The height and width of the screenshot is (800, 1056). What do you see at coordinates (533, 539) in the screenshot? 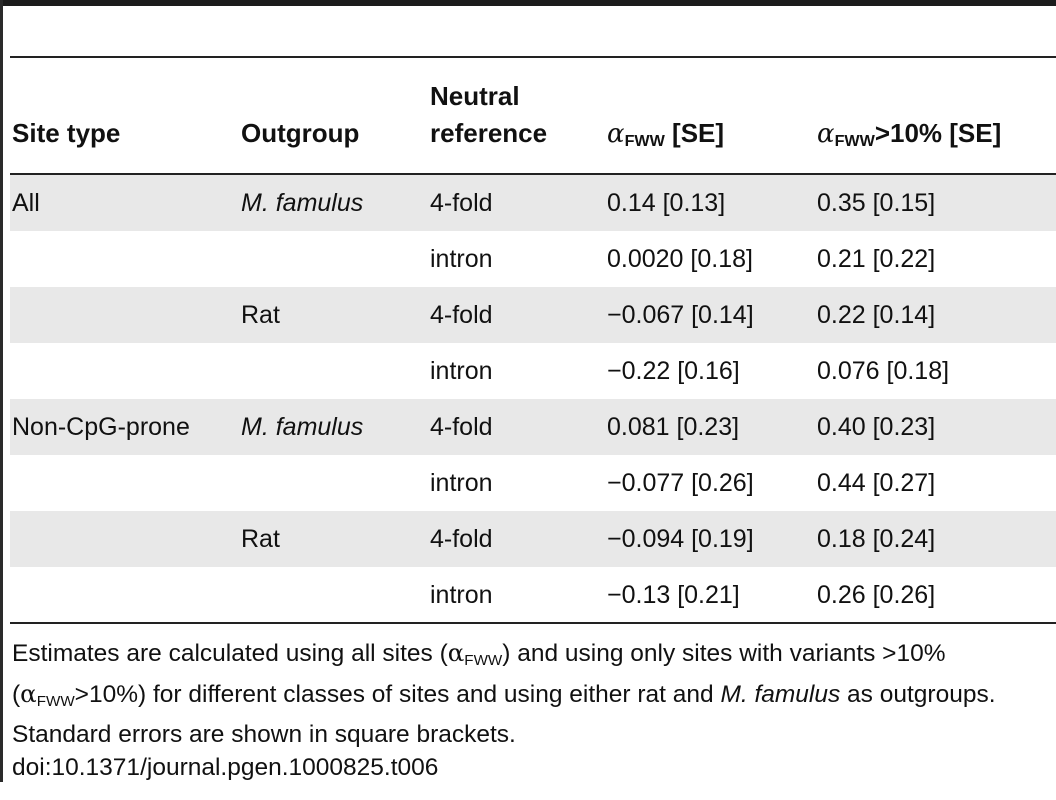
I see `table-row: Rat 4-fold −0.094 [0.19] 0.18 [0.24]` at bounding box center [533, 539].